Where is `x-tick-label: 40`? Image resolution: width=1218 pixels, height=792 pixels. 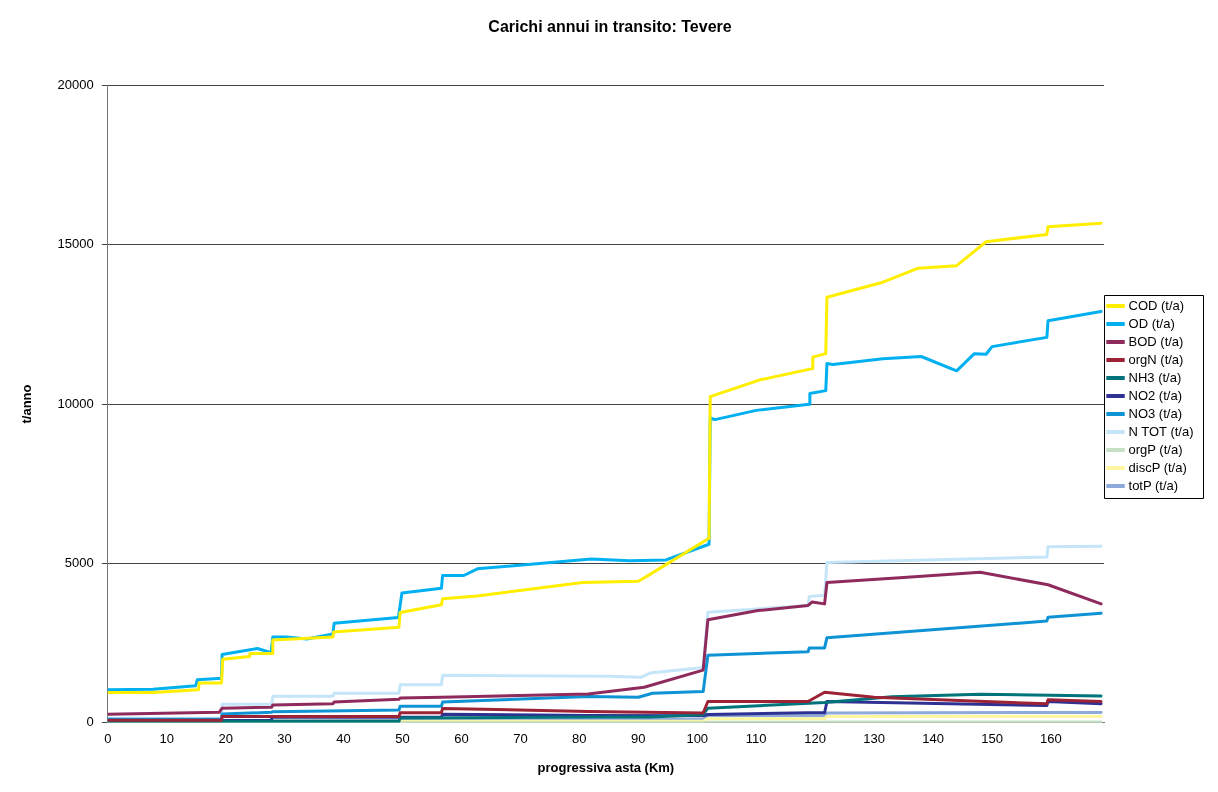
x-tick-label: 40 is located at coordinates (343, 739).